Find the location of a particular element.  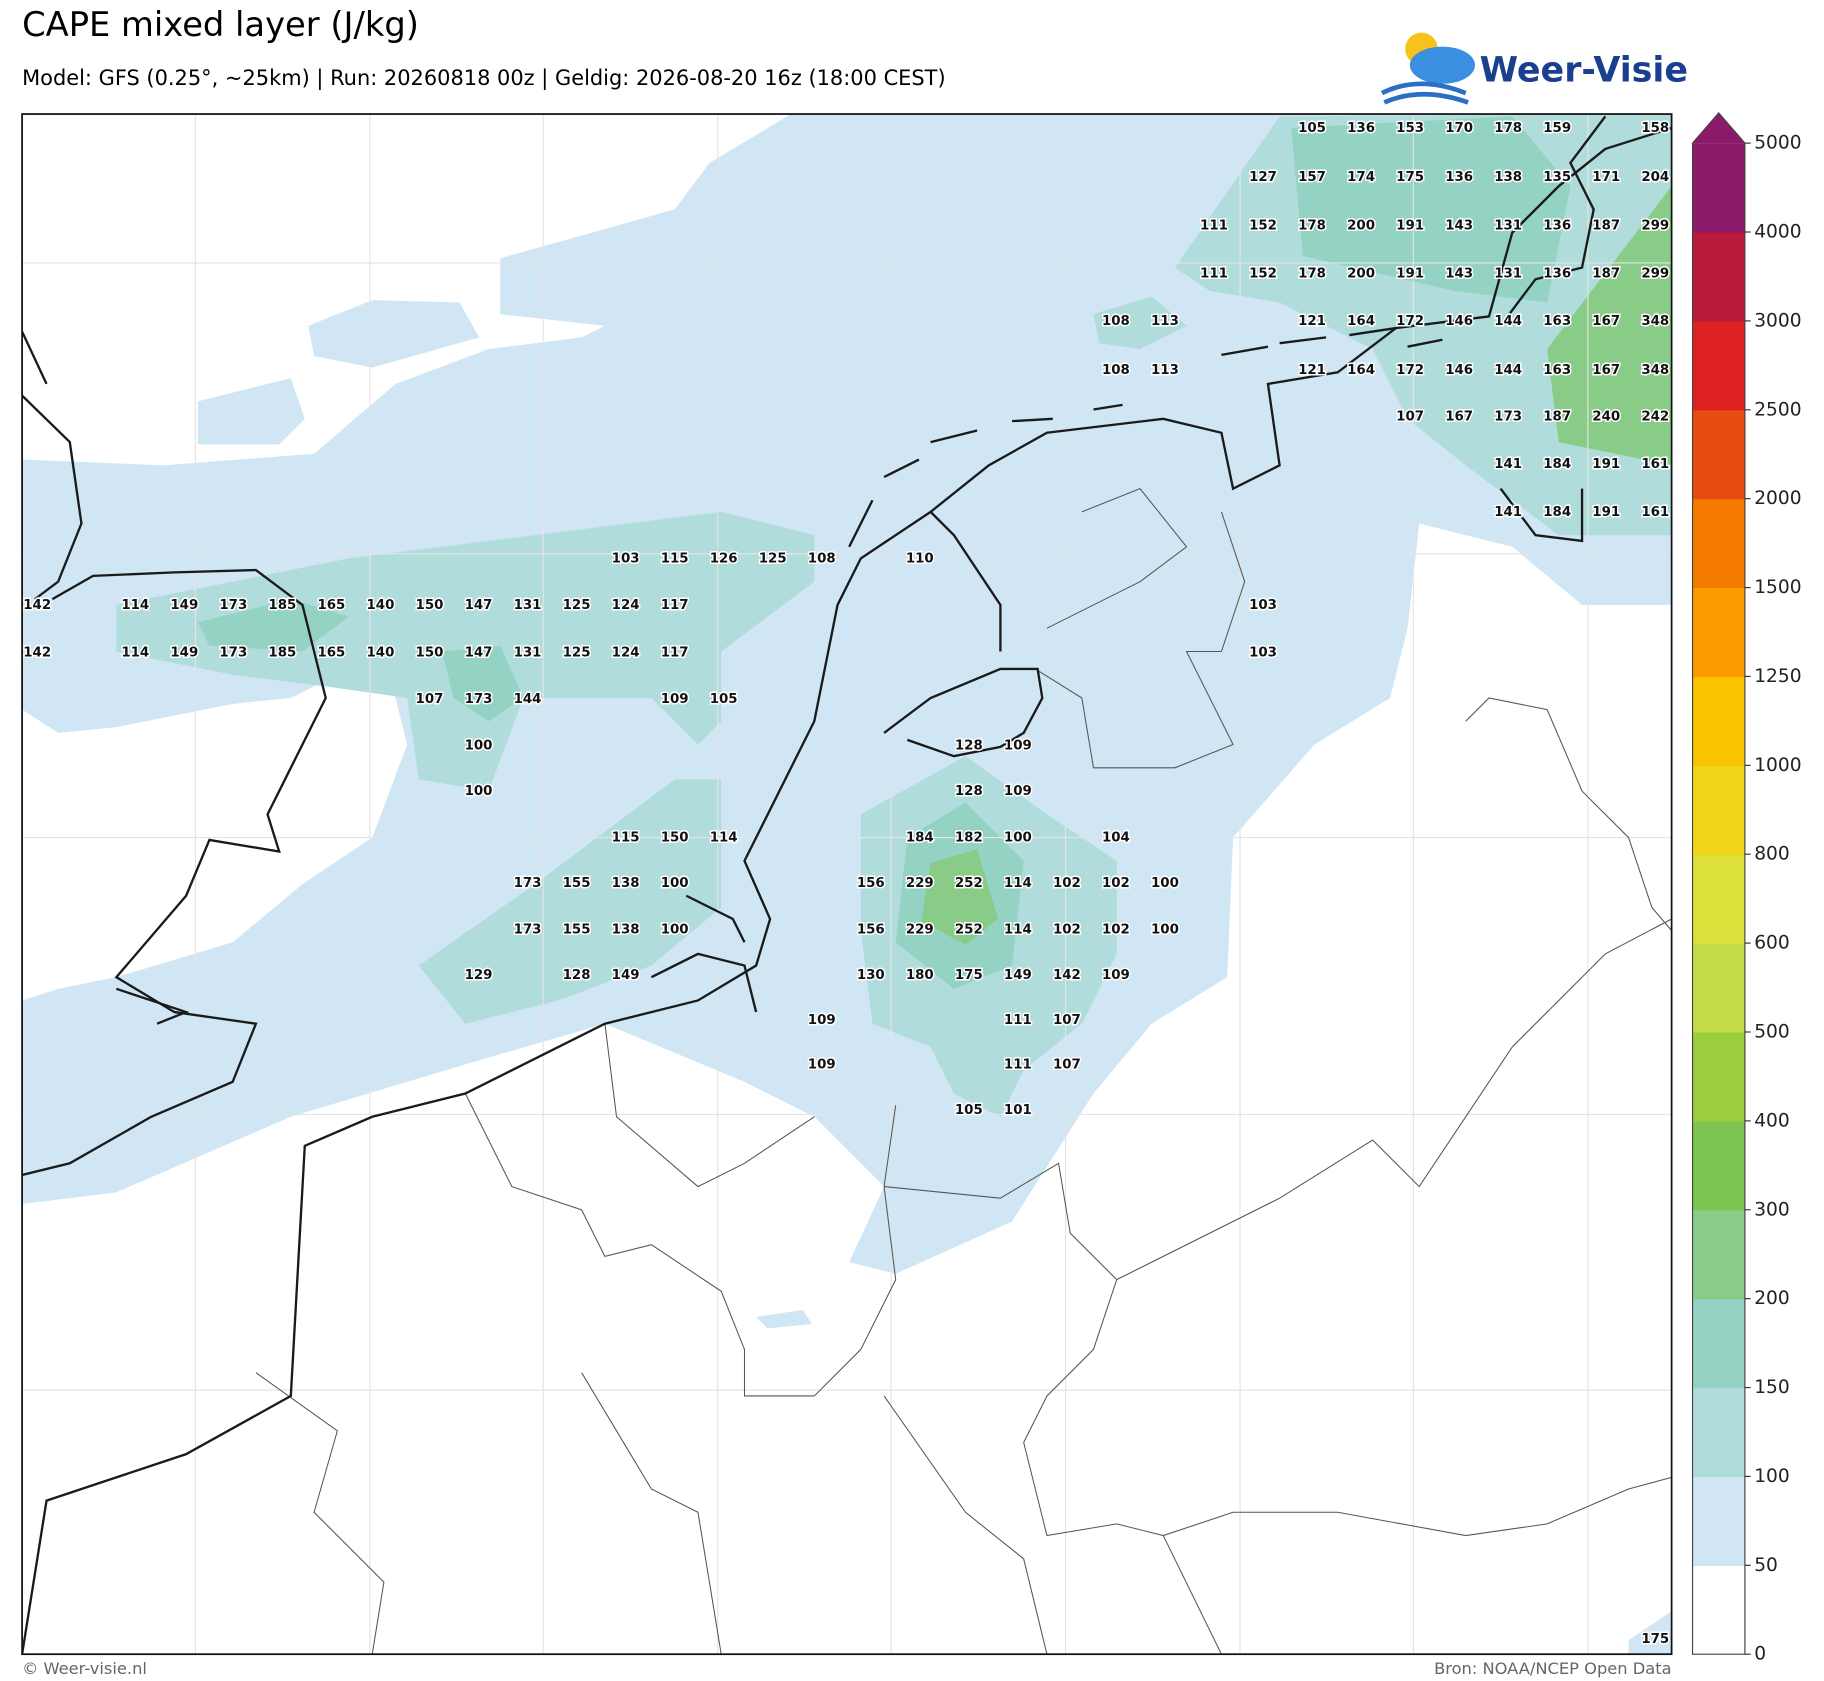

cape-value-label: 128 is located at coordinates (969, 791).